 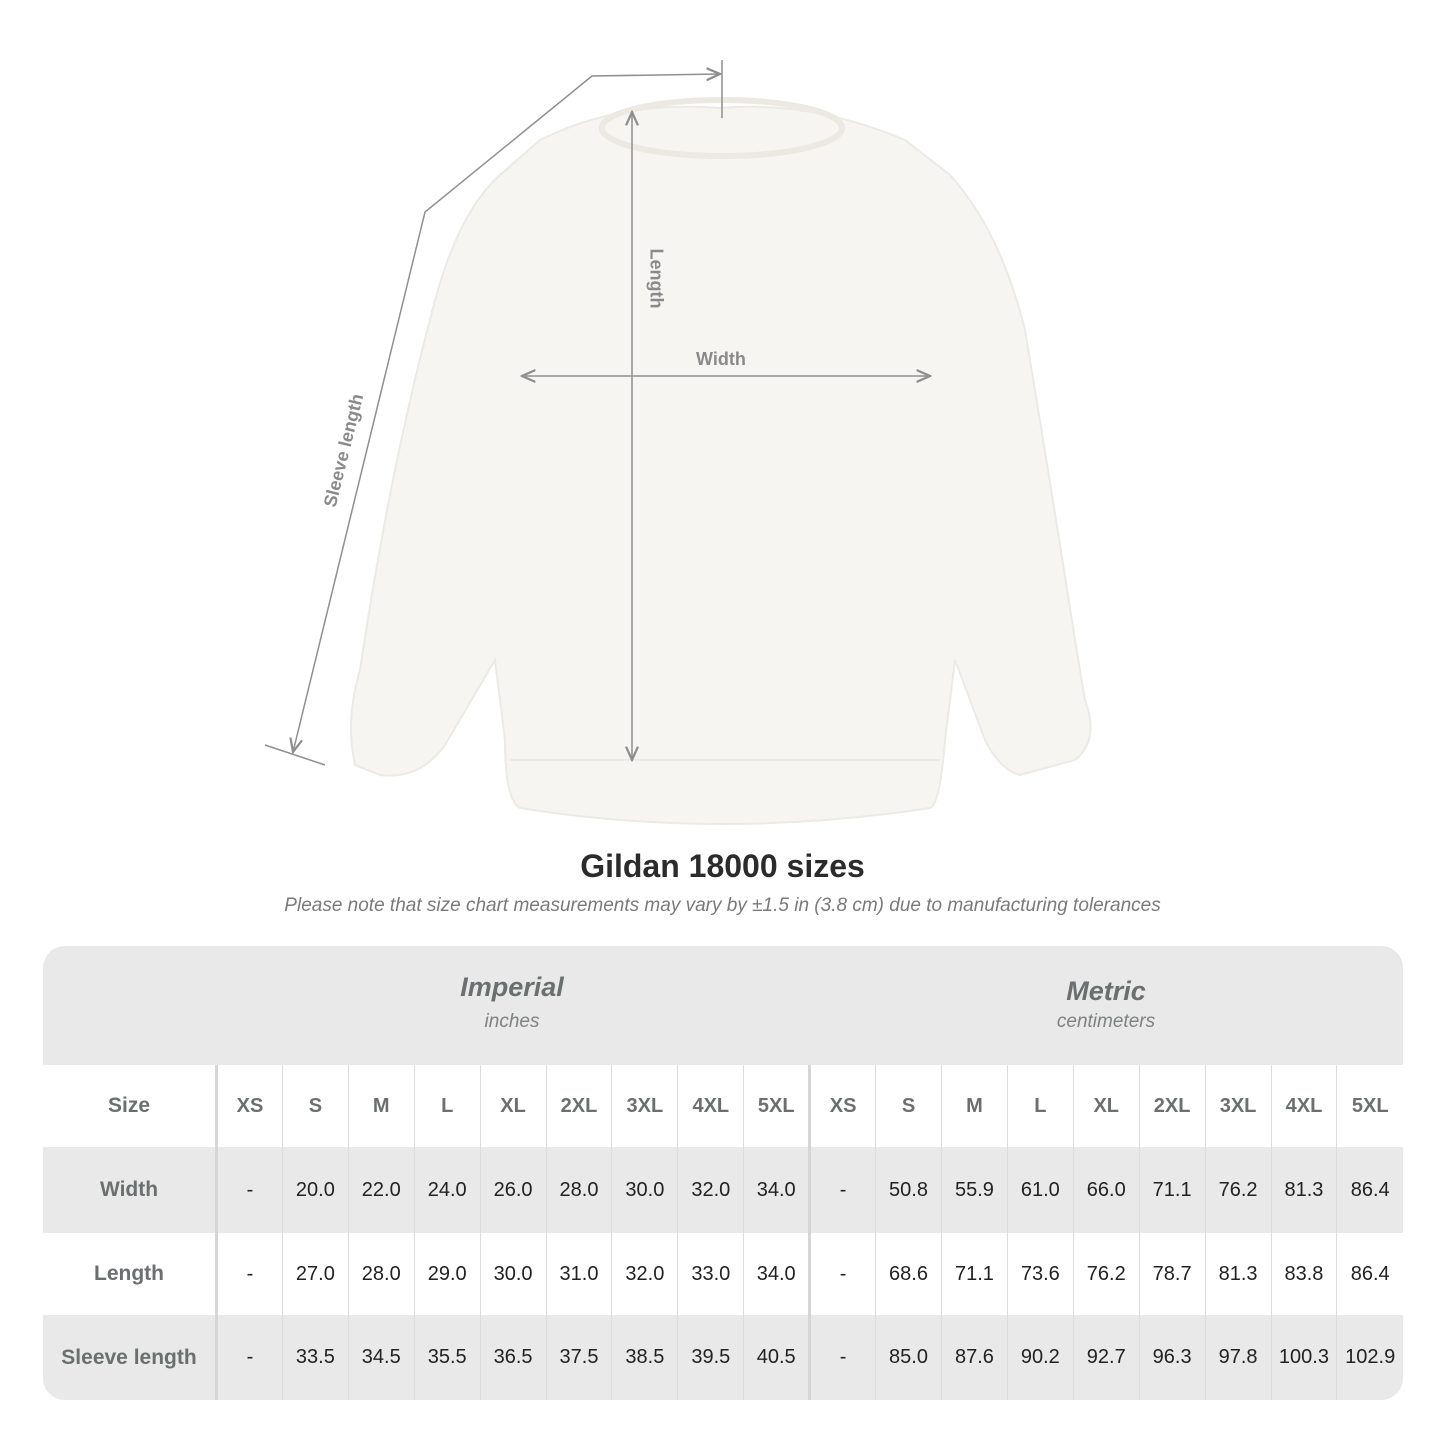 I want to click on imperial-value: 33.5, so click(x=315, y=1357).